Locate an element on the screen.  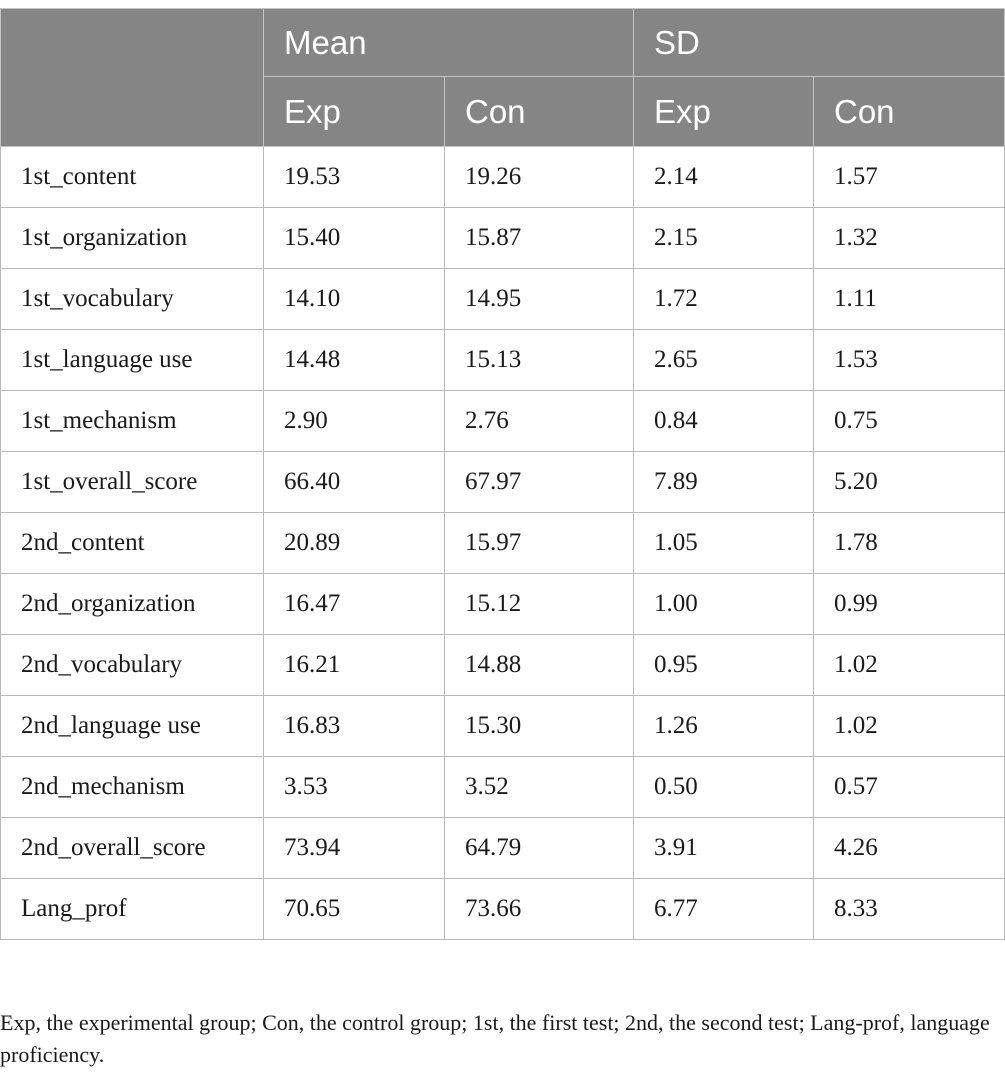
sd-exp-cell: 2.65 is located at coordinates (723, 360).